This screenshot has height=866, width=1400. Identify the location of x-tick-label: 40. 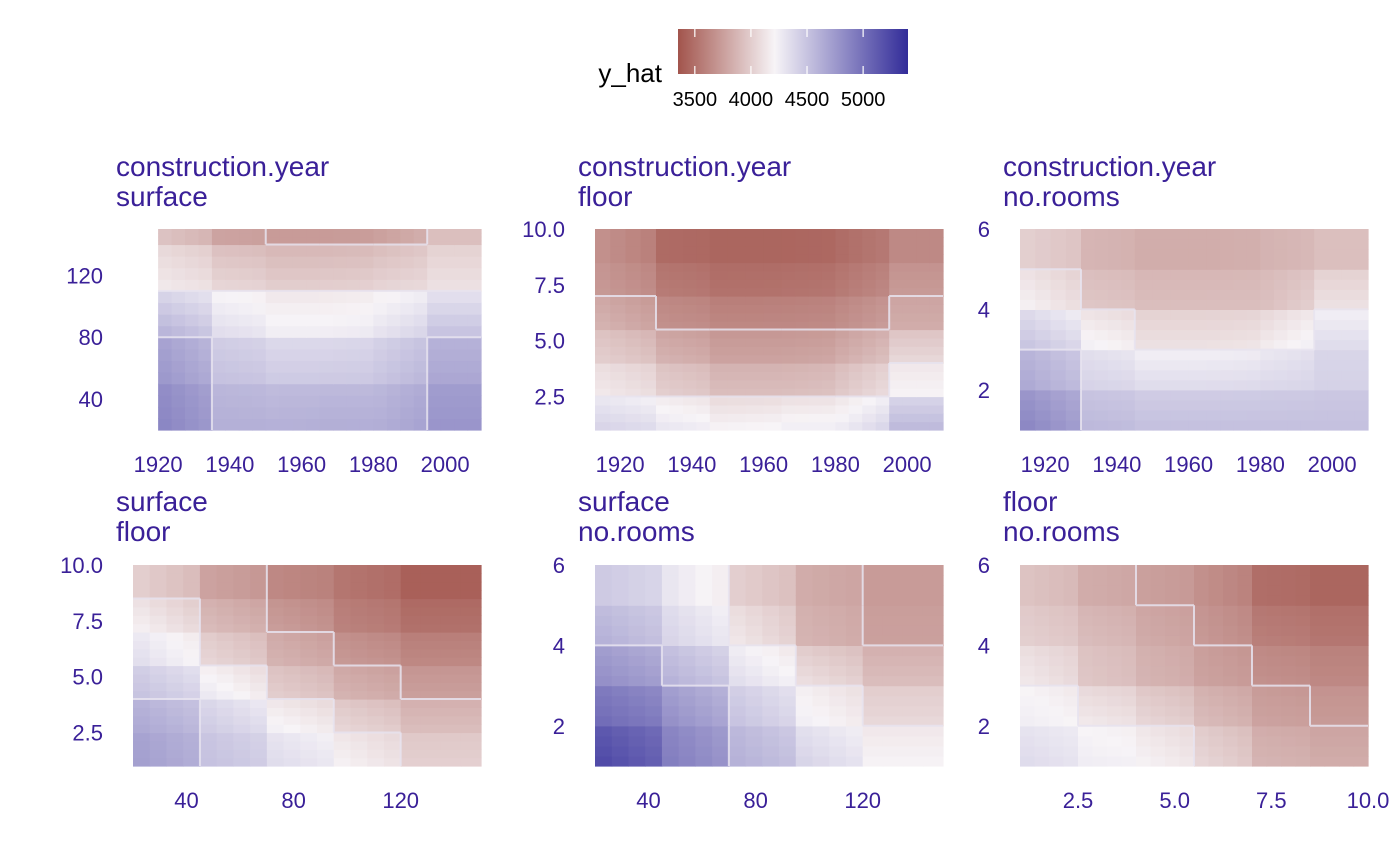
(648, 800).